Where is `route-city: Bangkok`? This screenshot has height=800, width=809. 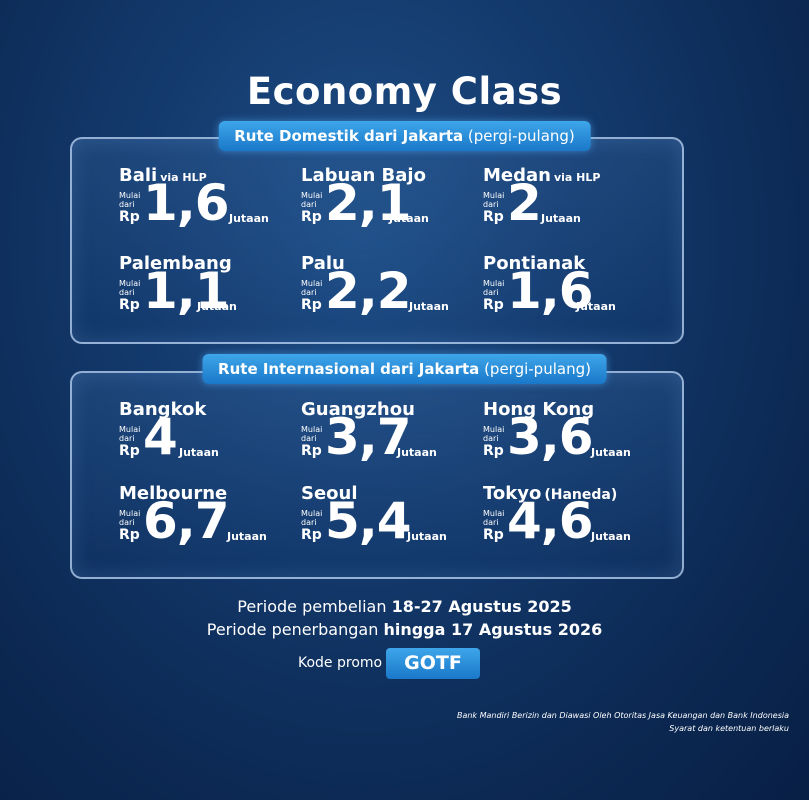 route-city: Bangkok is located at coordinates (163, 409).